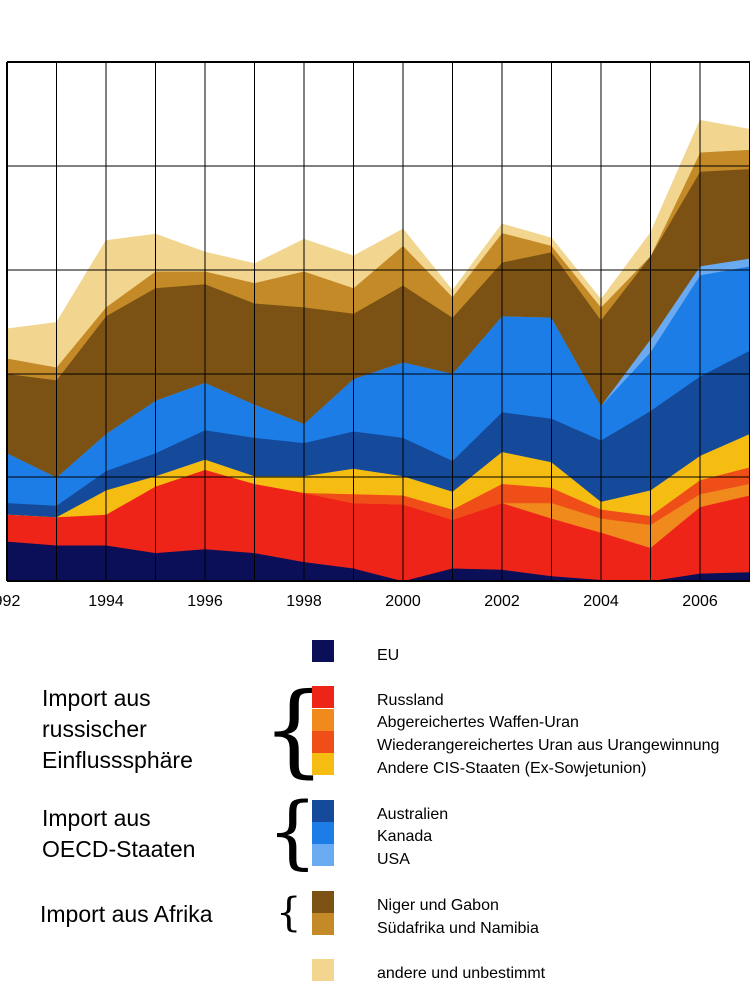 Image resolution: width=750 pixels, height=1000 pixels. Describe the element at coordinates (478, 722) in the screenshot. I see `legend-label: Abgereichertes Waffen-Uran` at that location.